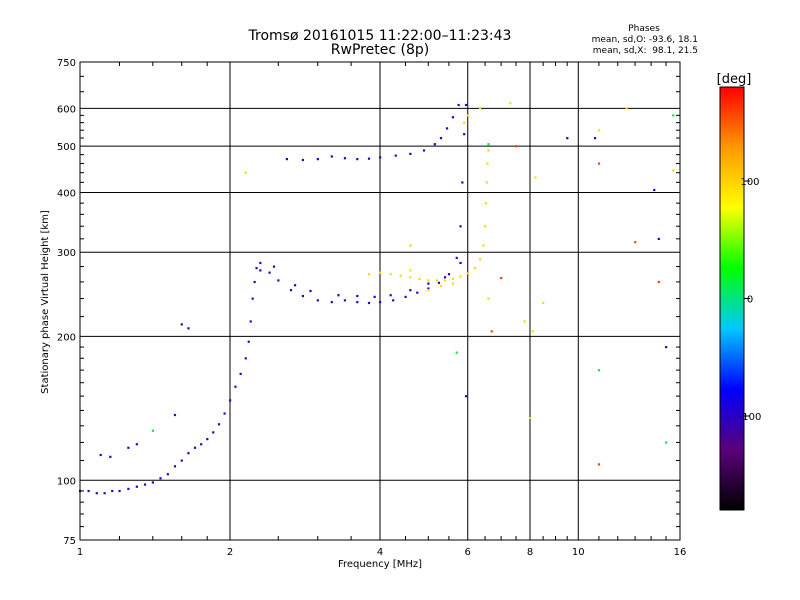  Describe the element at coordinates (230, 552) in the screenshot. I see `x-tick-label: 2` at that location.